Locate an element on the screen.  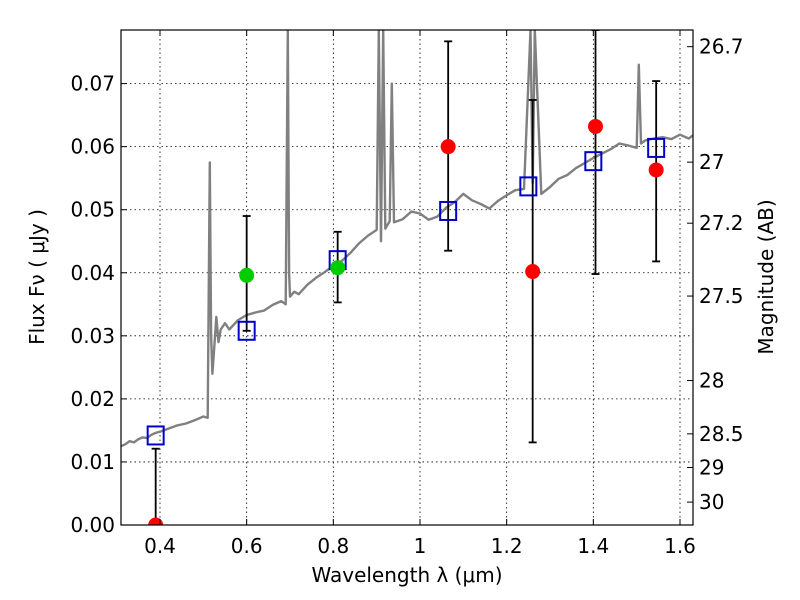
x-tick-label: 1.6 is located at coordinates (680, 546).